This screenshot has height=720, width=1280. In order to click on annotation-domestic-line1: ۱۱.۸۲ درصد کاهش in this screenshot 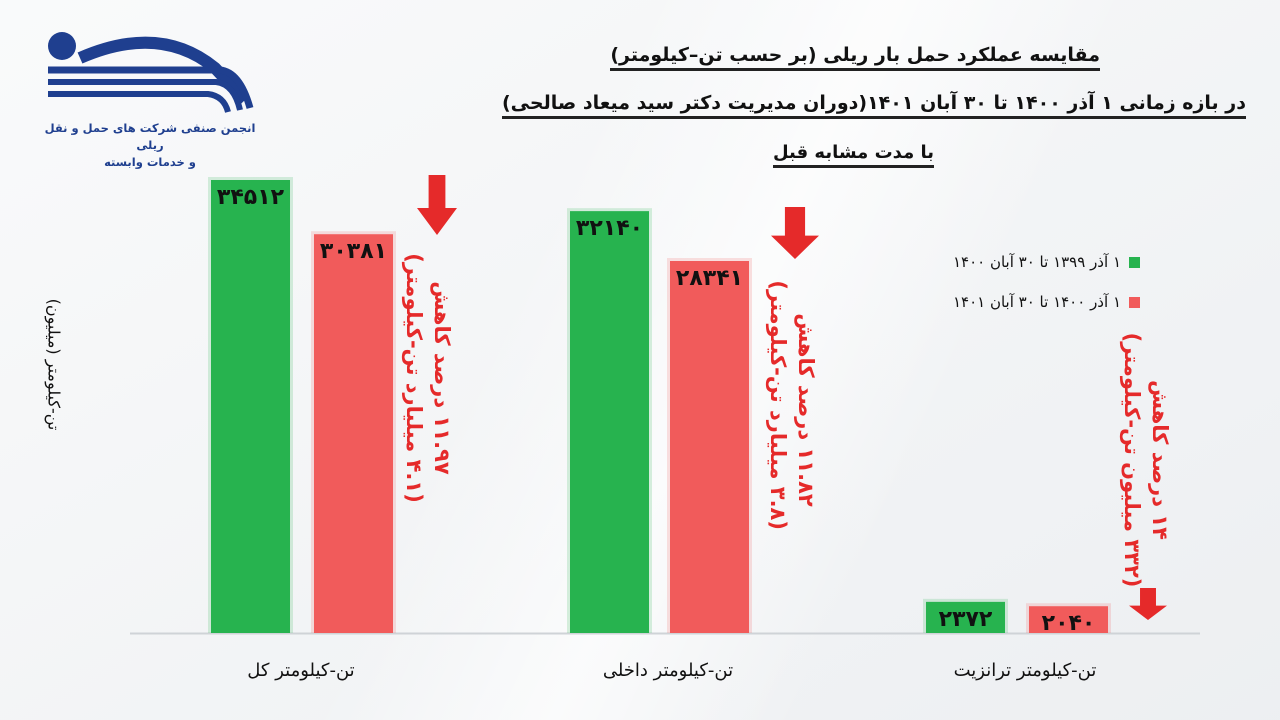, I will do `click(806, 410)`.